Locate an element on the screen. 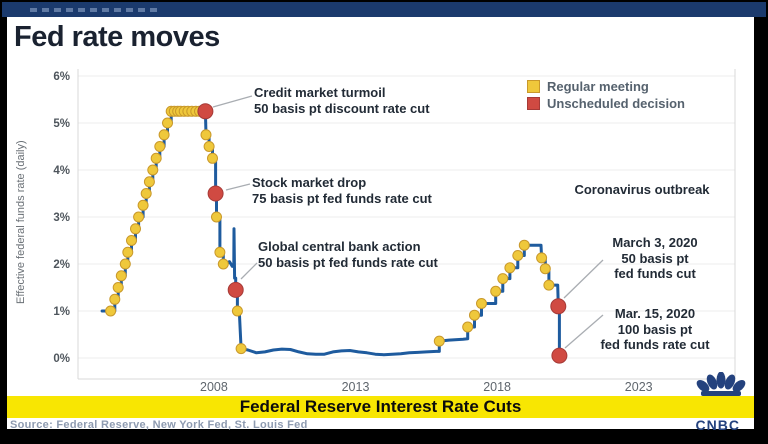 Image resolution: width=768 pixels, height=444 pixels. annotation-line: Stock market drop is located at coordinates (309, 182).